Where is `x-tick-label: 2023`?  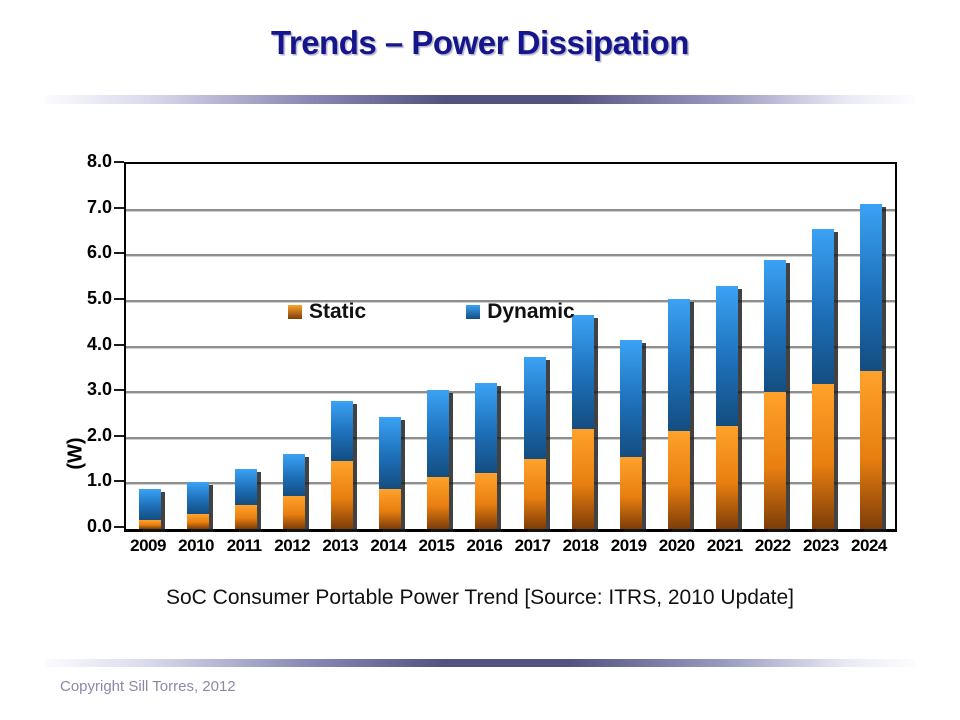
x-tick-label: 2023 is located at coordinates (820, 545).